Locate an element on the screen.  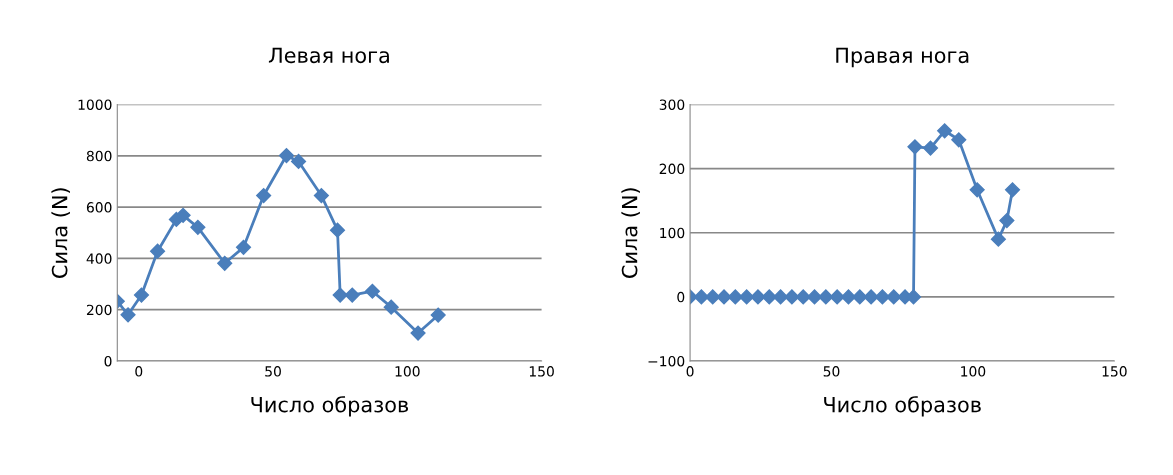
y-tick-label: 600 is located at coordinates (99, 207).